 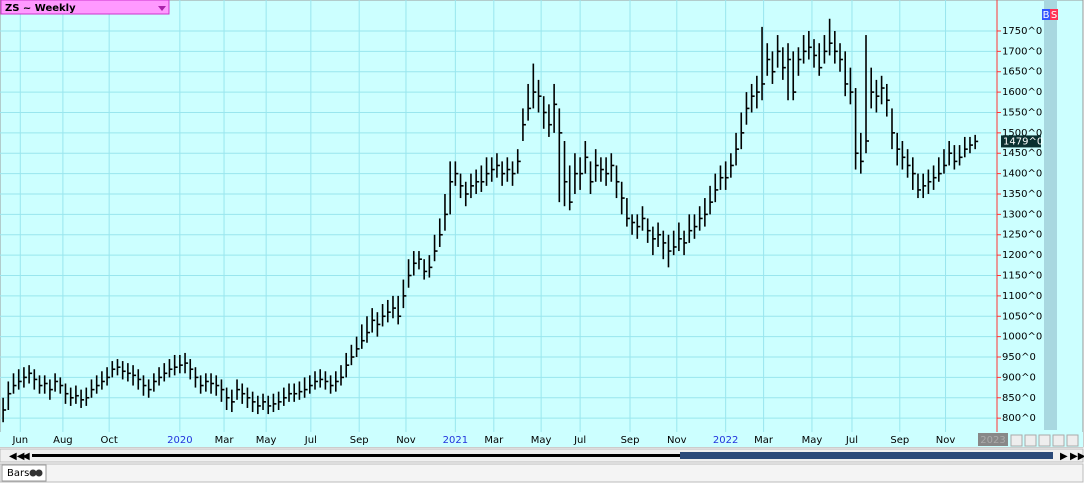 I want to click on last-price-box, so click(x=1021, y=141).